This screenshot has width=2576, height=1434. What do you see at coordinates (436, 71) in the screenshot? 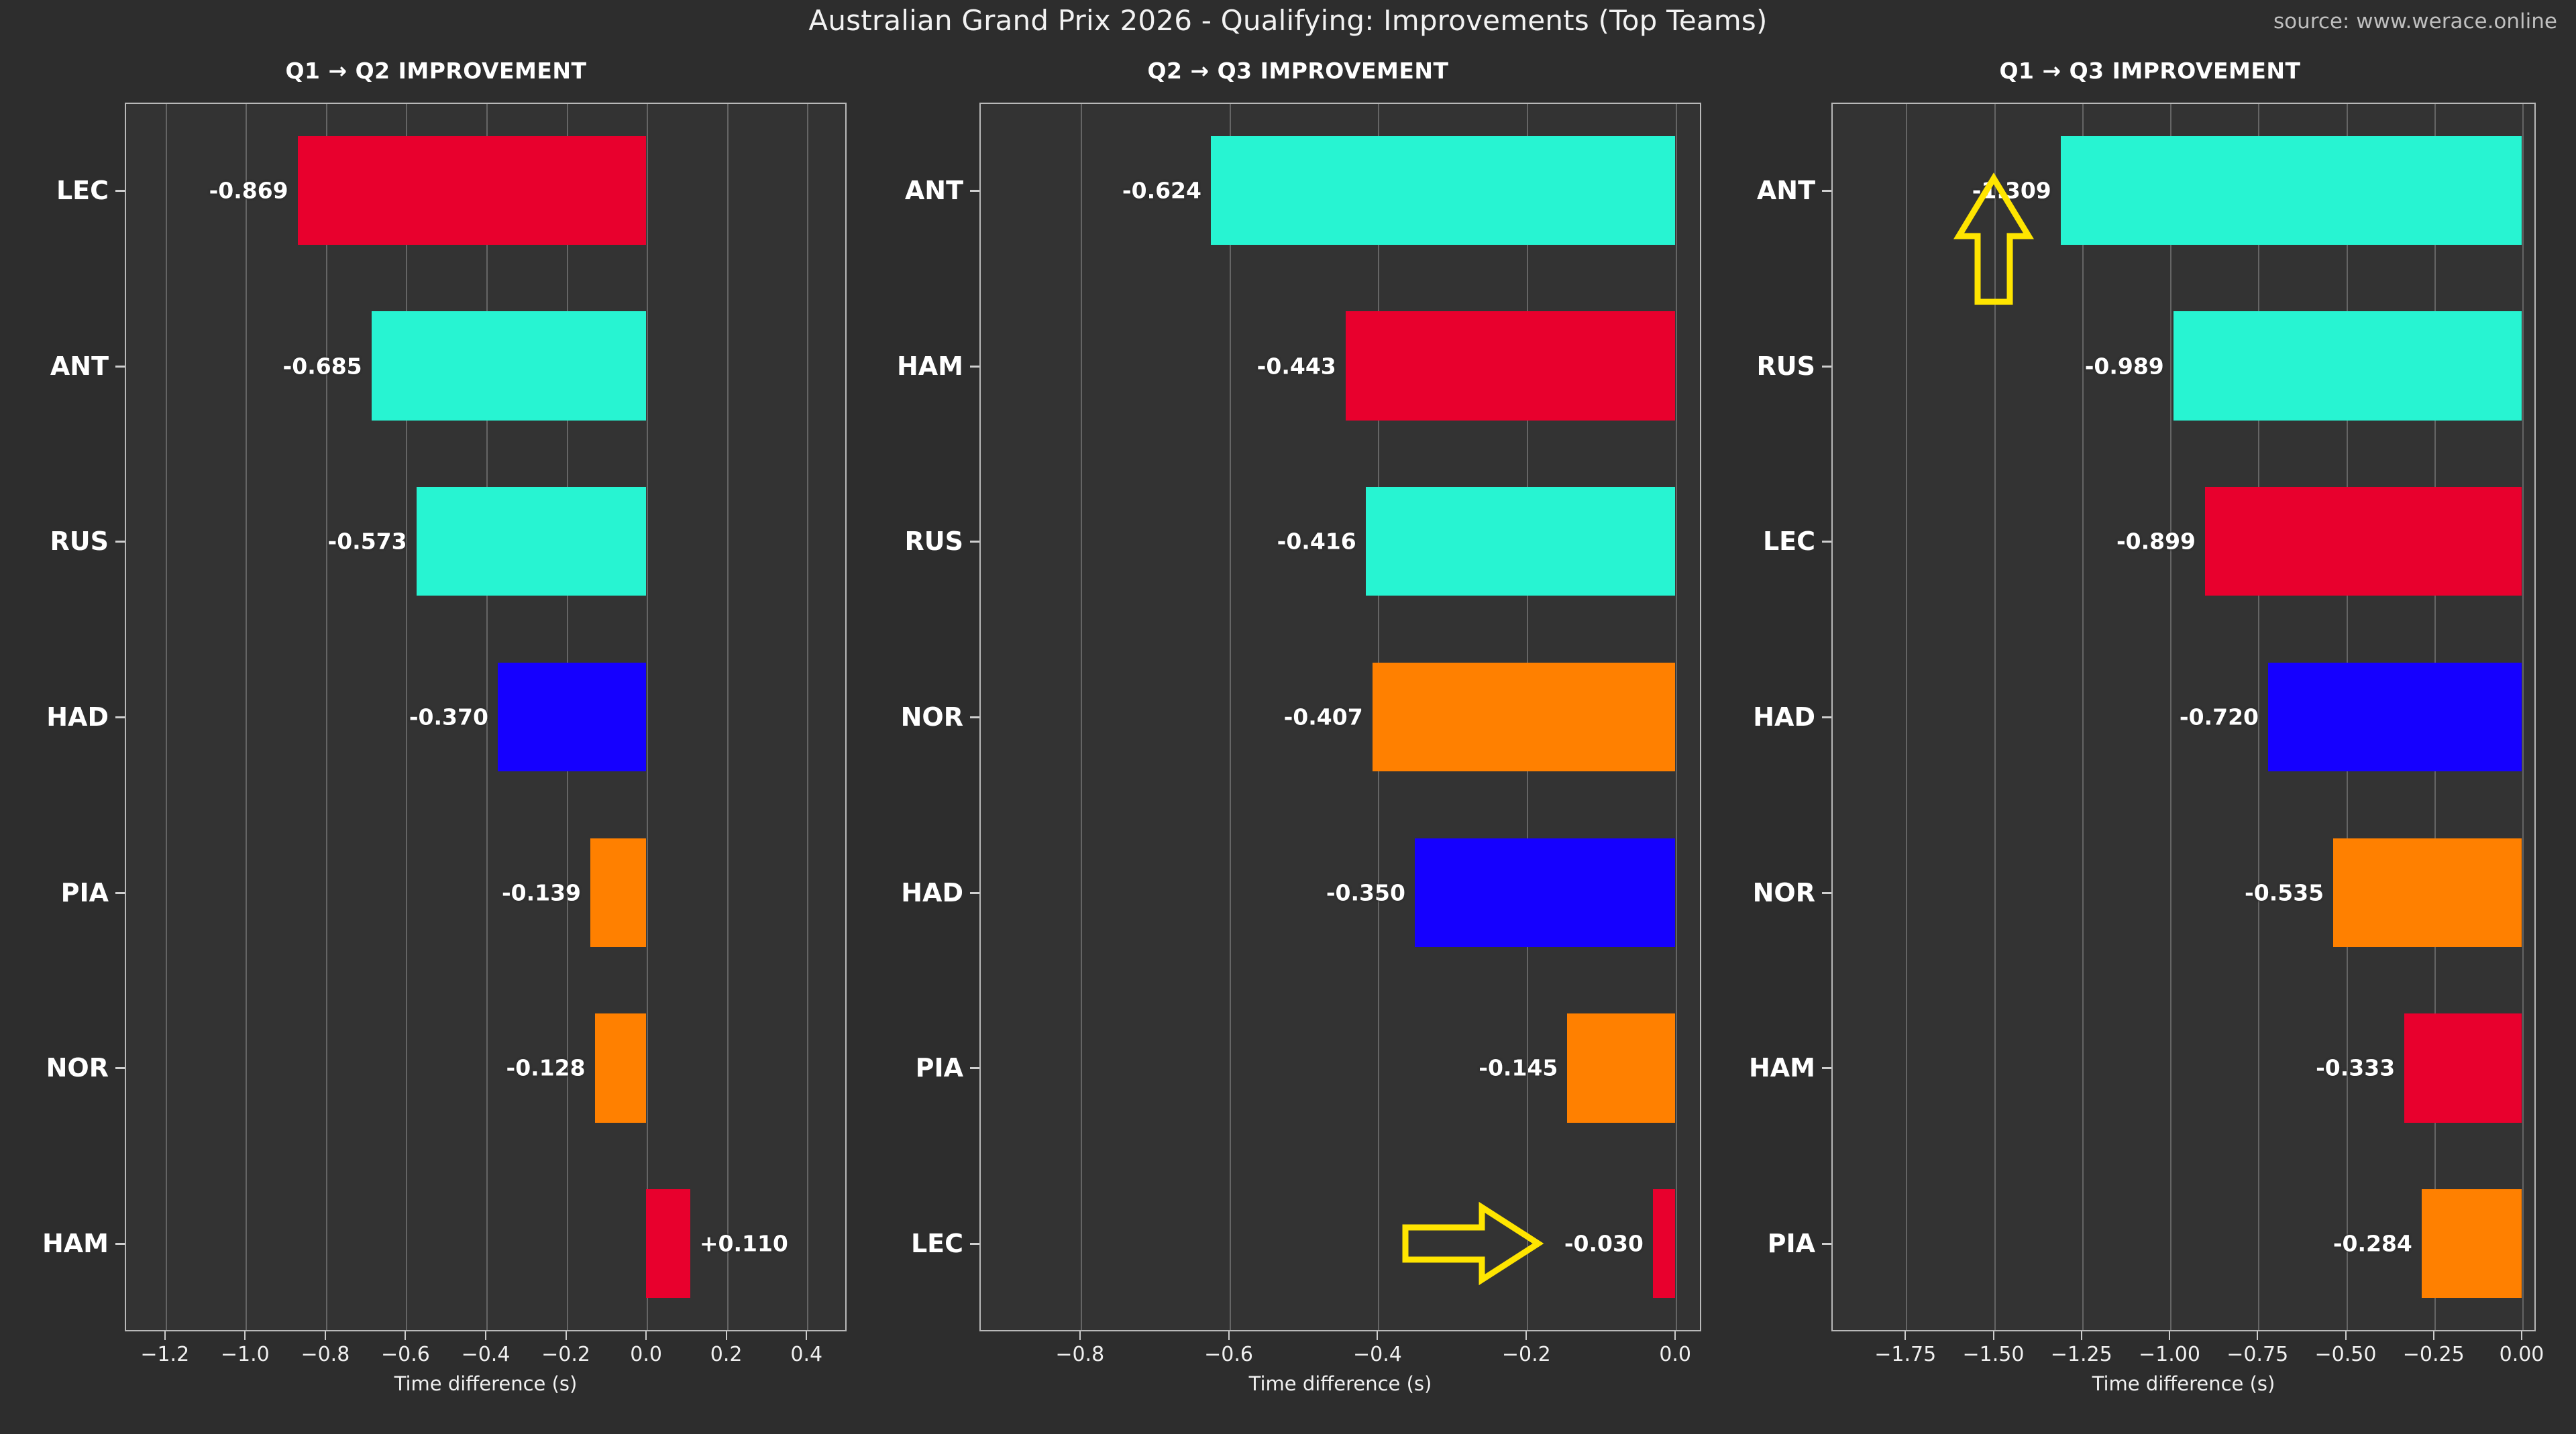
I see `subplot-title-q1-q2: Q1 → Q2 IMPROVEMENT` at bounding box center [436, 71].